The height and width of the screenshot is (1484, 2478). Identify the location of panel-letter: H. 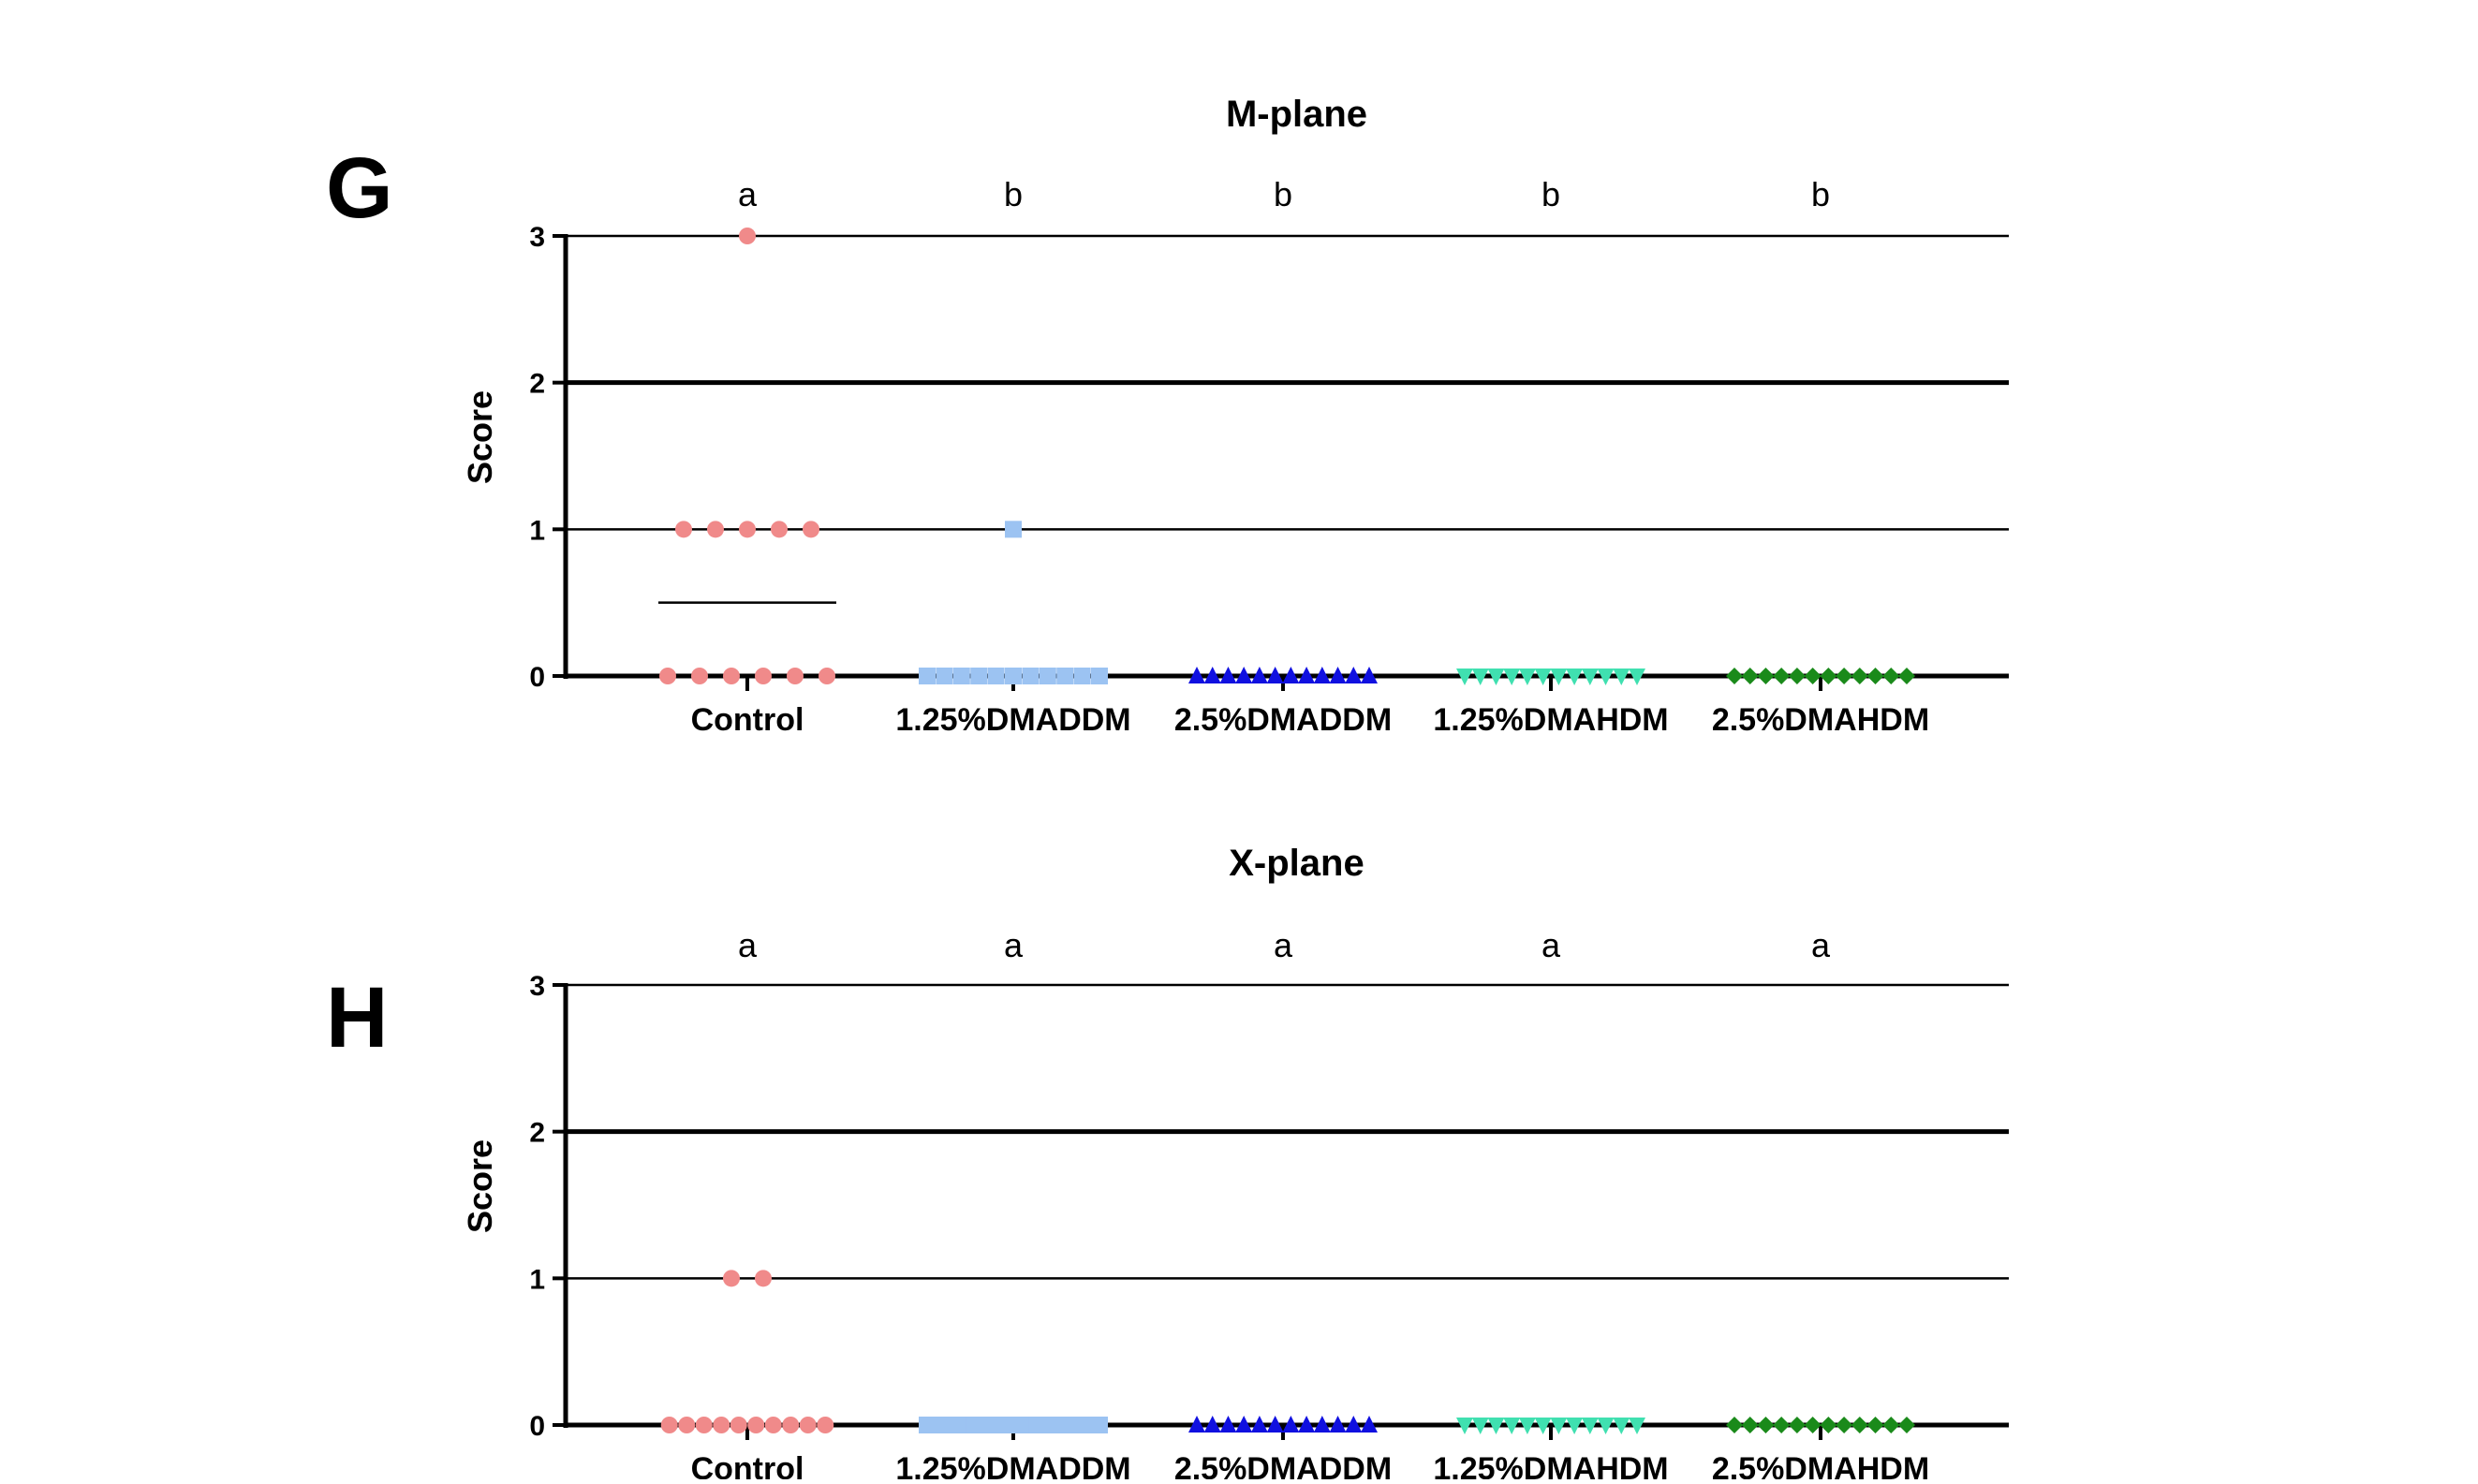
(357, 1018).